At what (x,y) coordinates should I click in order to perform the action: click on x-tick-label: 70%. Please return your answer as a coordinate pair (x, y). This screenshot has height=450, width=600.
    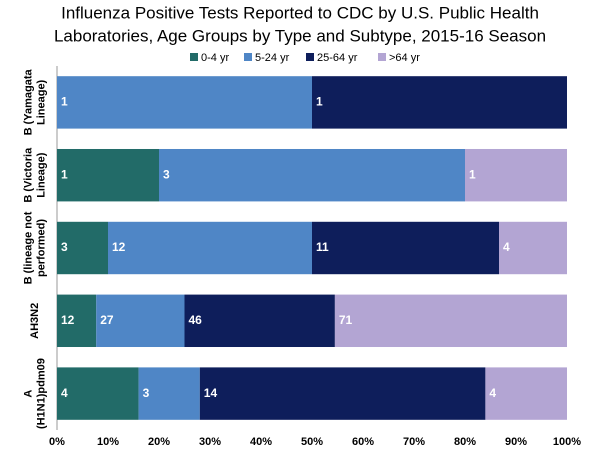
    Looking at the image, I should click on (414, 442).